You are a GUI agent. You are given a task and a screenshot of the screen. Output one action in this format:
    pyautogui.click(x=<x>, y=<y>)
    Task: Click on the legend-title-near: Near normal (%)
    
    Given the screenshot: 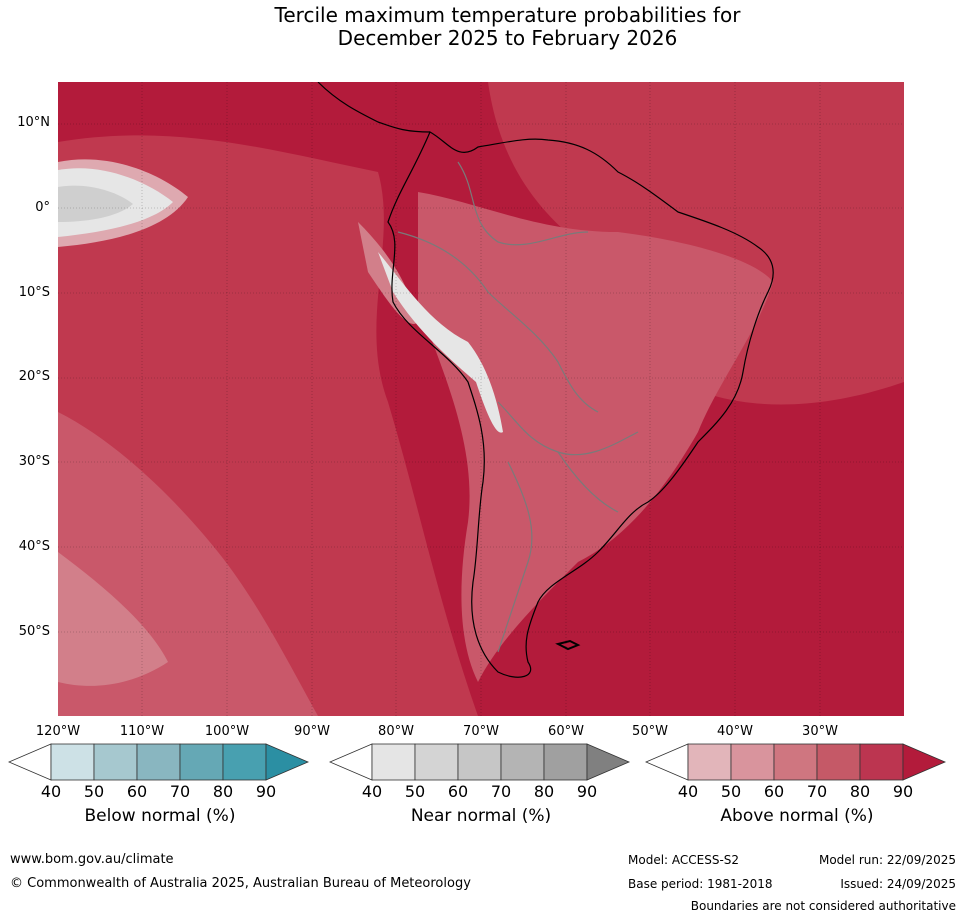 What is the action you would take?
    pyautogui.click(x=481, y=816)
    